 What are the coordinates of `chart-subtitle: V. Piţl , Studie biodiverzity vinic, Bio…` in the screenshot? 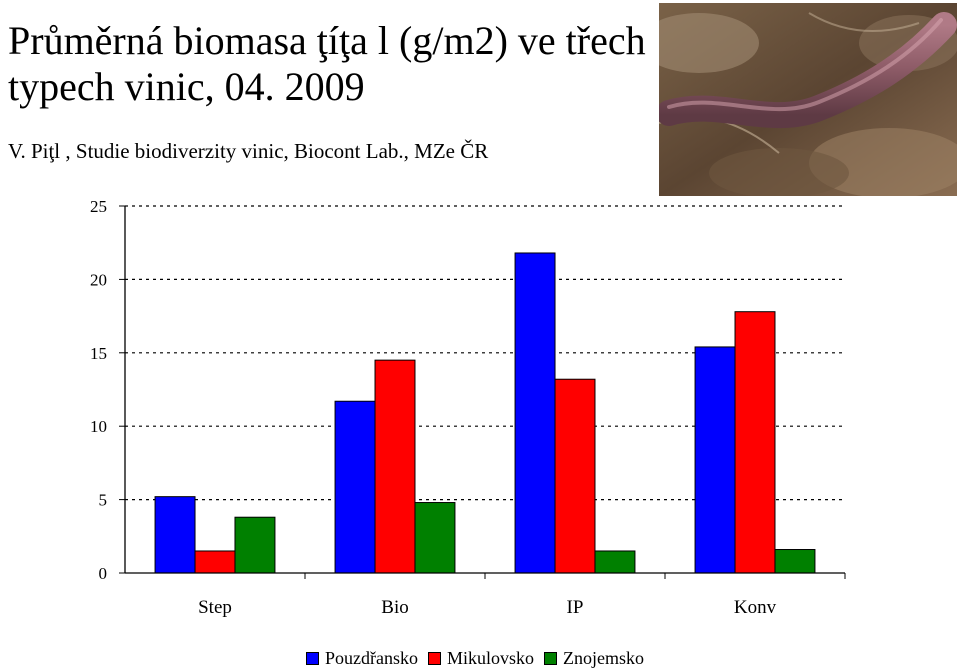 It's located at (248, 151).